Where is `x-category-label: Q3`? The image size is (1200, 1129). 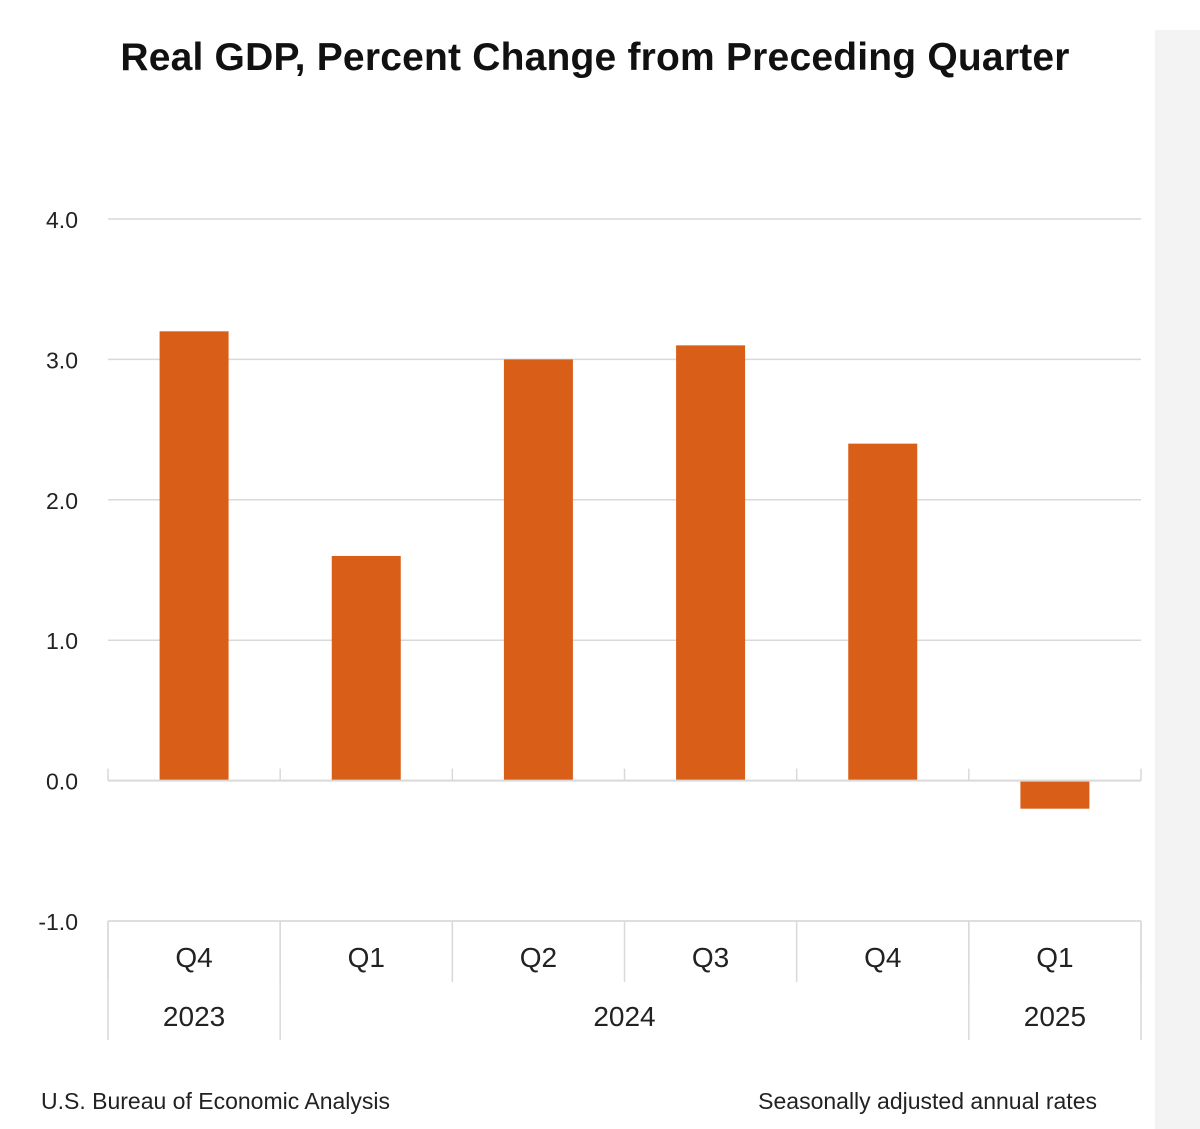 x-category-label: Q3 is located at coordinates (710, 957).